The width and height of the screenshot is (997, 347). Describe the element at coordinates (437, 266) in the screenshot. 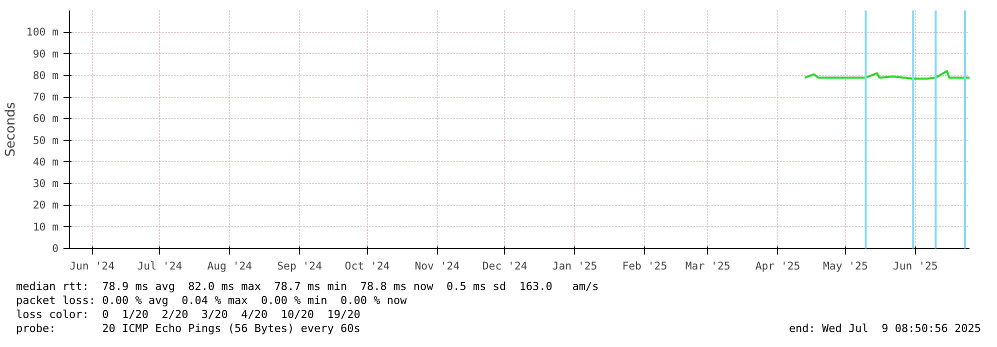

I see `x-tick-label: Nov '24` at that location.